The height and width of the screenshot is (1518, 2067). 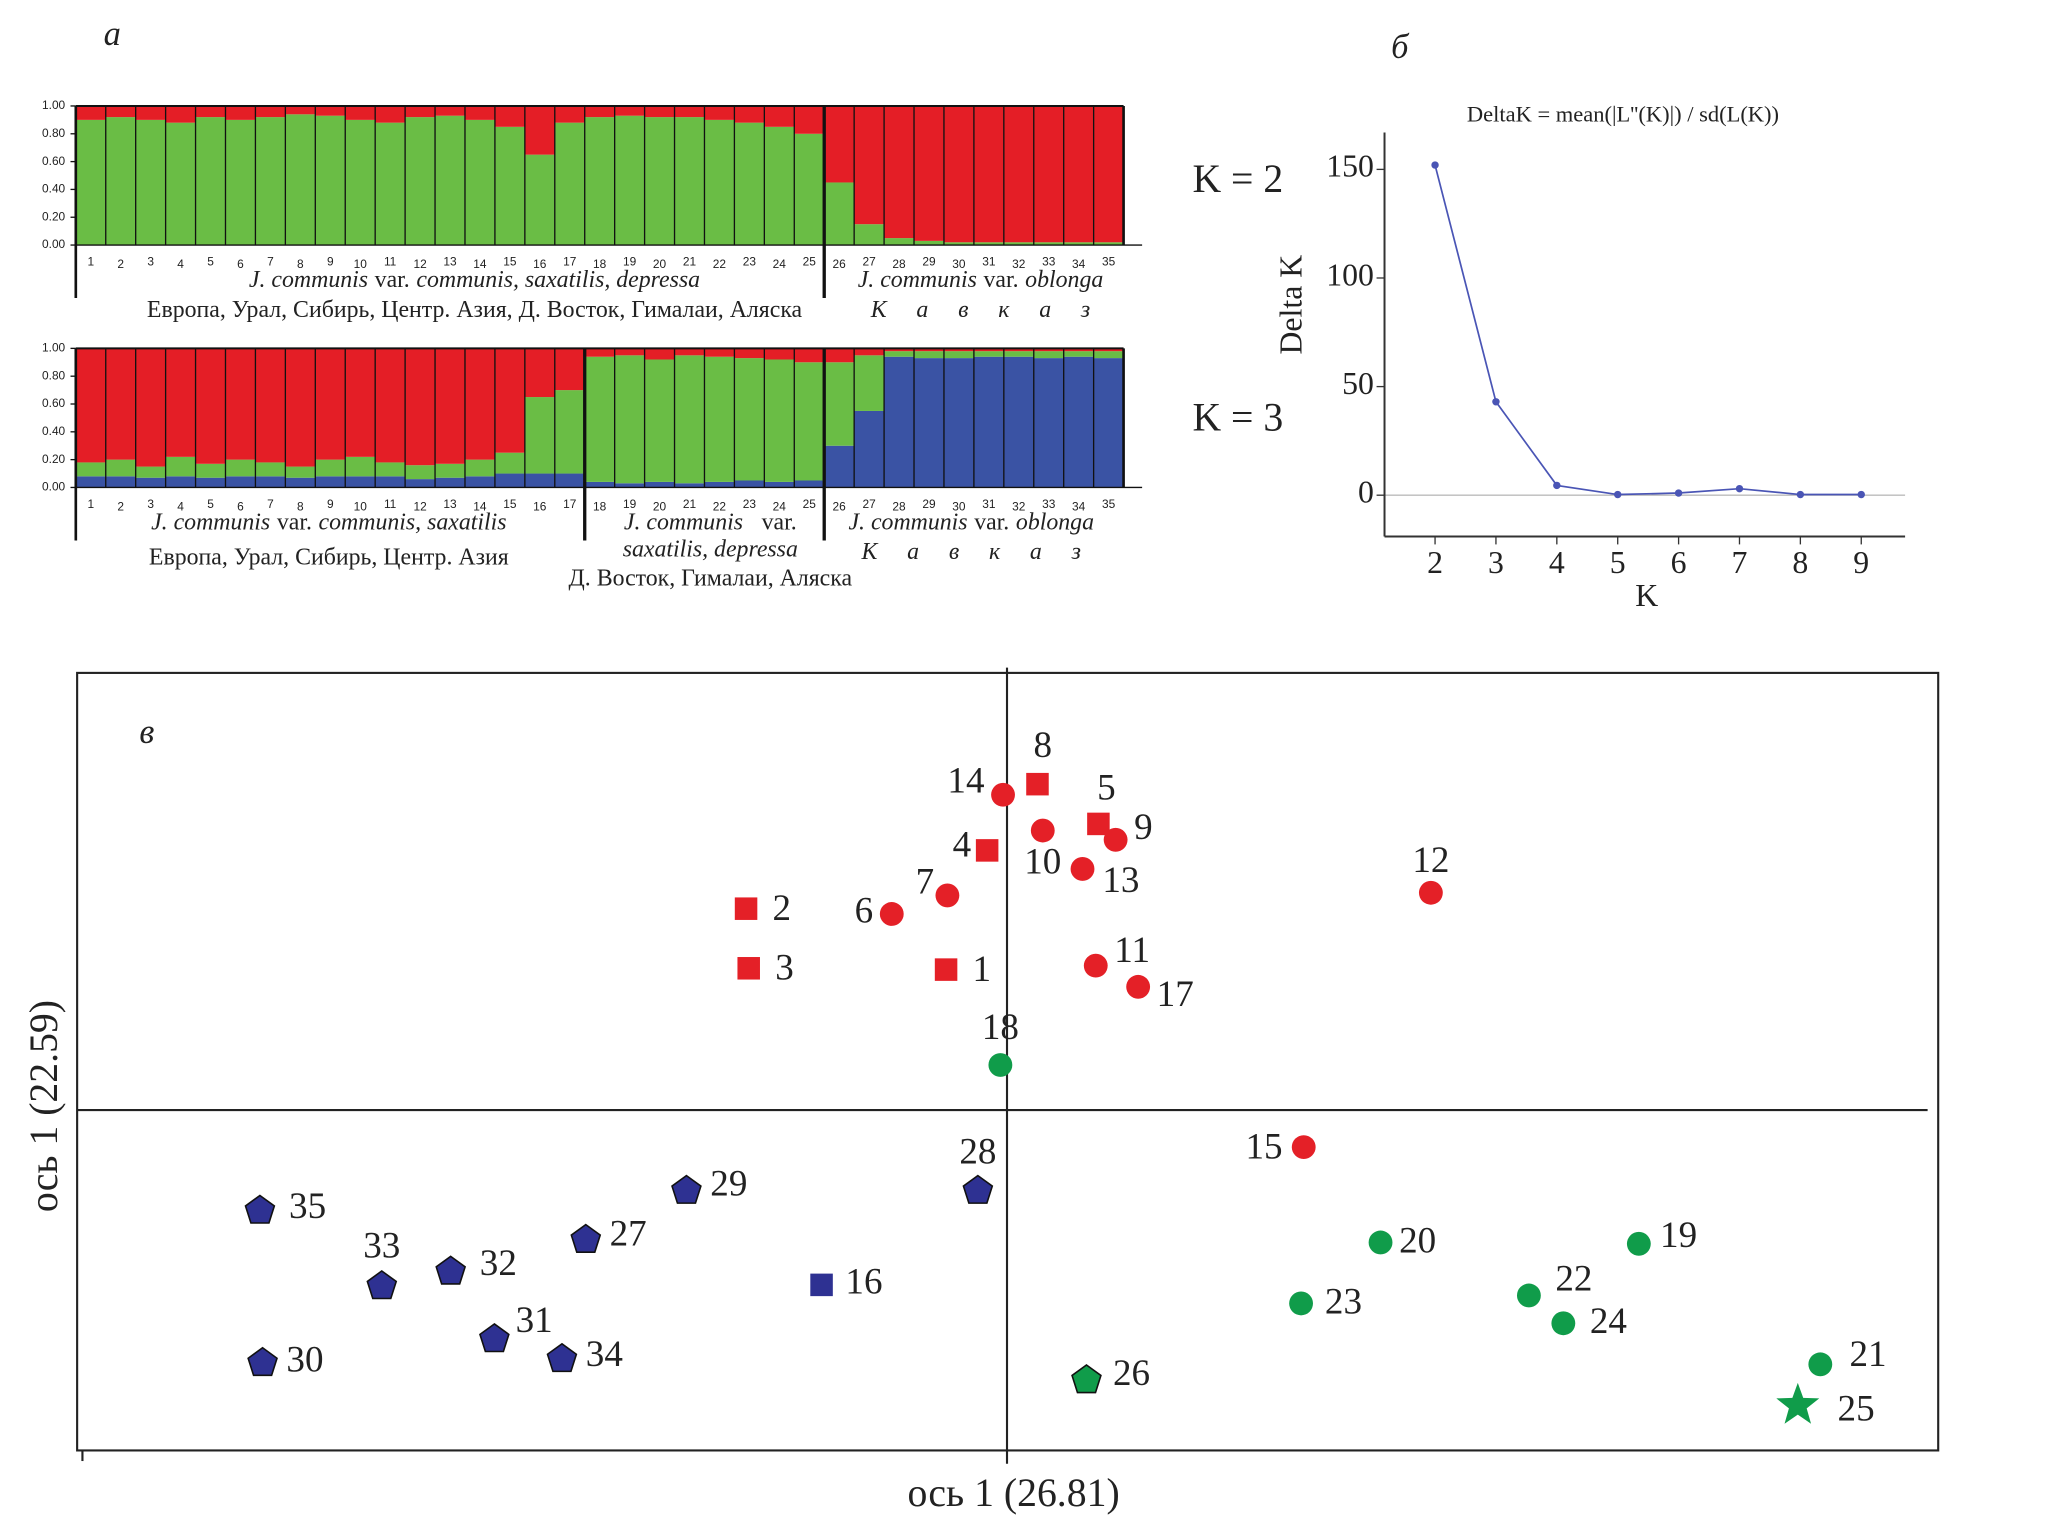 I want to click on x-tick-label: 13, so click(x=450, y=504).